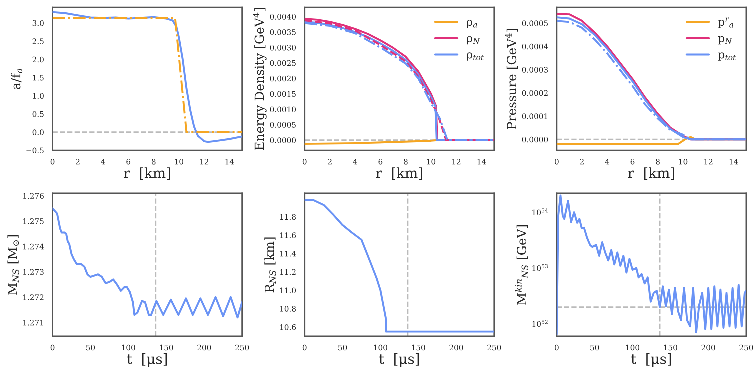 This screenshot has width=754, height=378. What do you see at coordinates (17, 79) in the screenshot?
I see `y-axis-title: a/f$_{a}$` at bounding box center [17, 79].